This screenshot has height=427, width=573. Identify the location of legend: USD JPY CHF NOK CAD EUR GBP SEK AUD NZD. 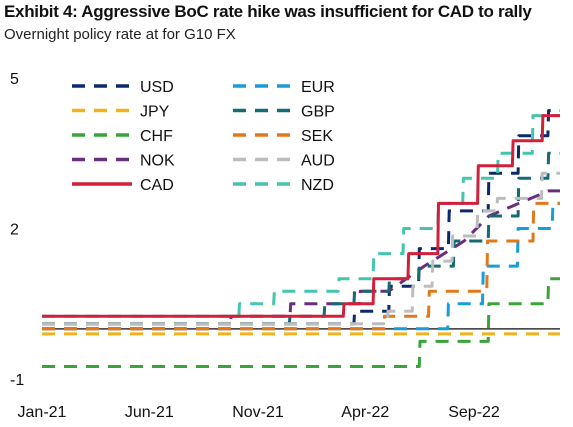
(203, 136).